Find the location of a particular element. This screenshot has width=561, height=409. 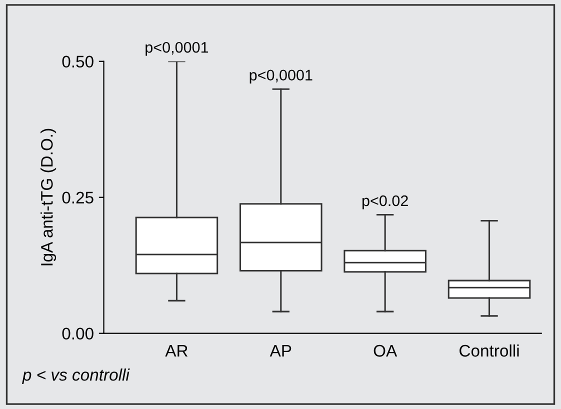

x-tick-label: Controlli is located at coordinates (489, 350).